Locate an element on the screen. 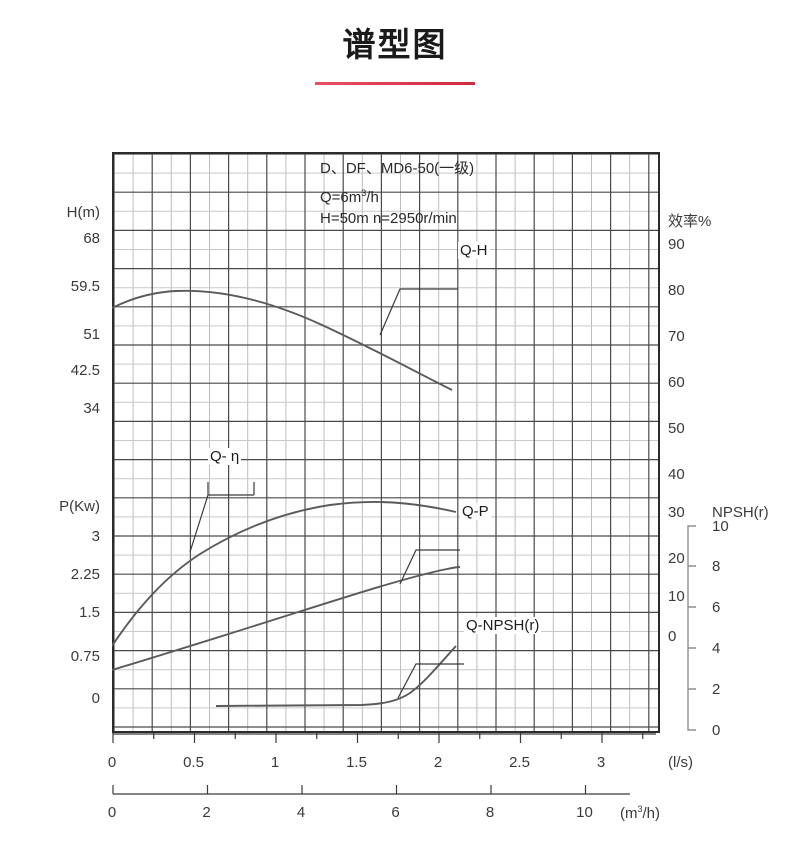 The image size is (790, 857). x-axis-primary-ticks is located at coordinates (384, 738).